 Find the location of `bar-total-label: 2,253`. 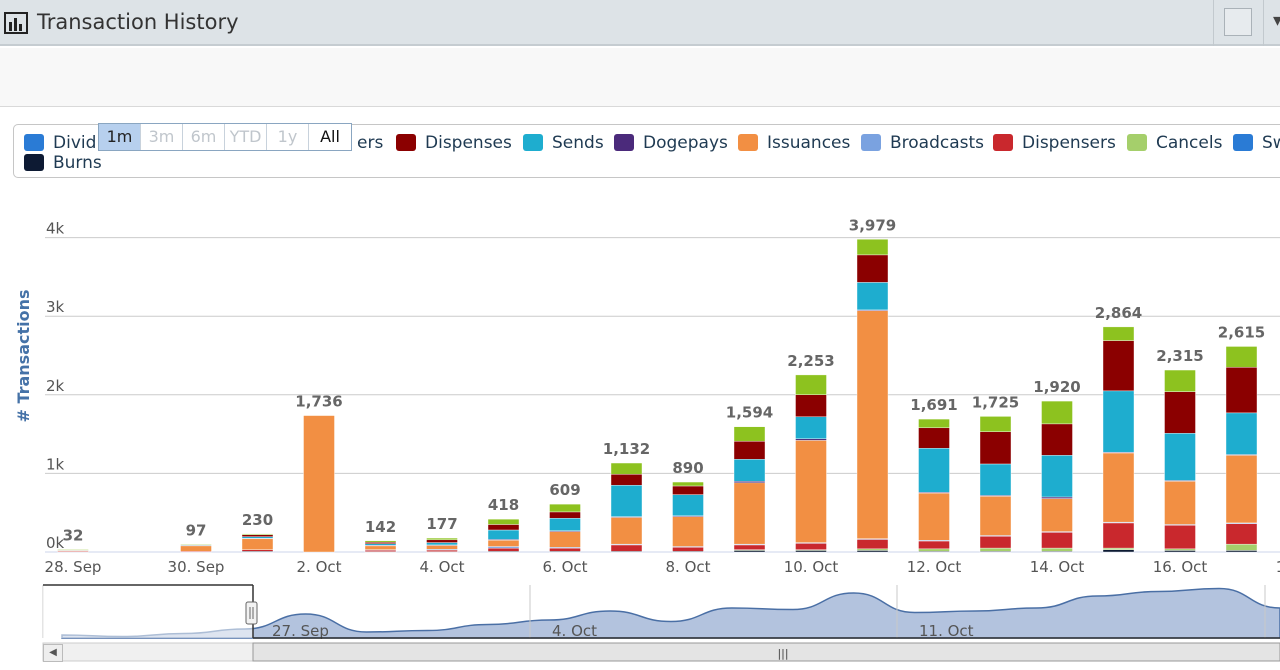

bar-total-label: 2,253 is located at coordinates (810, 361).